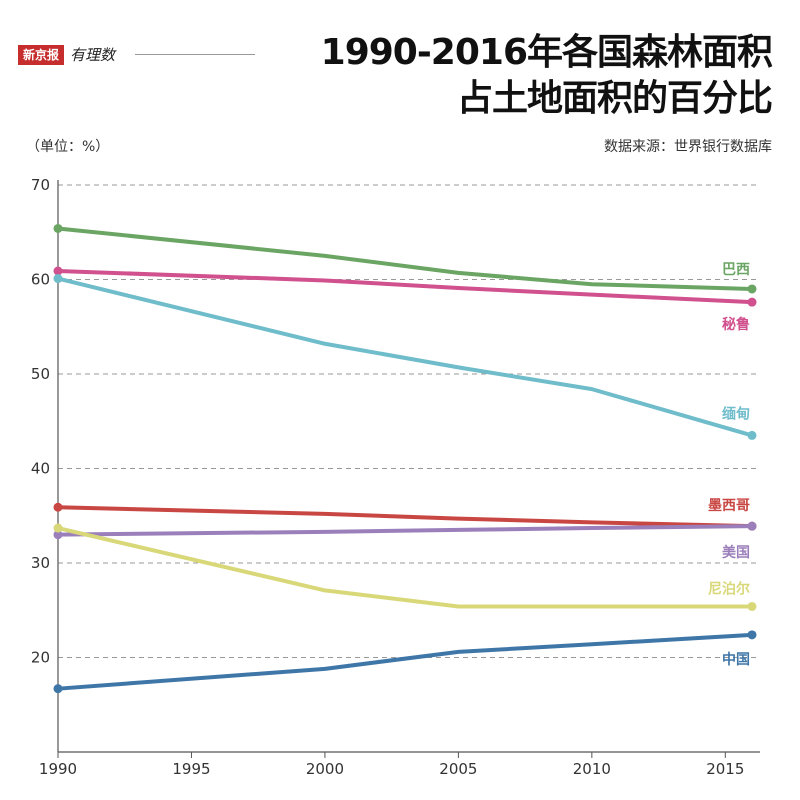  What do you see at coordinates (546, 52) in the screenshot?
I see `chart-title-line1: 1990-2016年各国森林面积` at bounding box center [546, 52].